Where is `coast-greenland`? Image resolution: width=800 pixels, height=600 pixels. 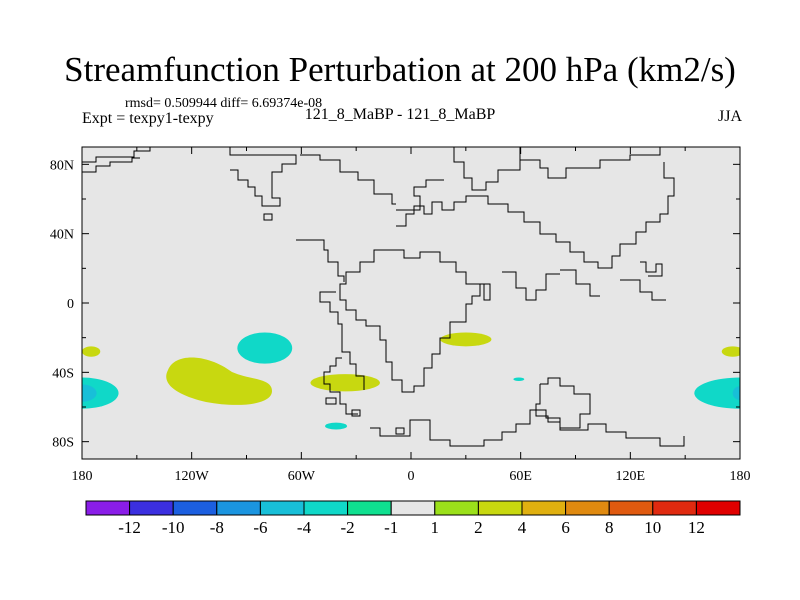 coast-greenland is located at coordinates (263, 177).